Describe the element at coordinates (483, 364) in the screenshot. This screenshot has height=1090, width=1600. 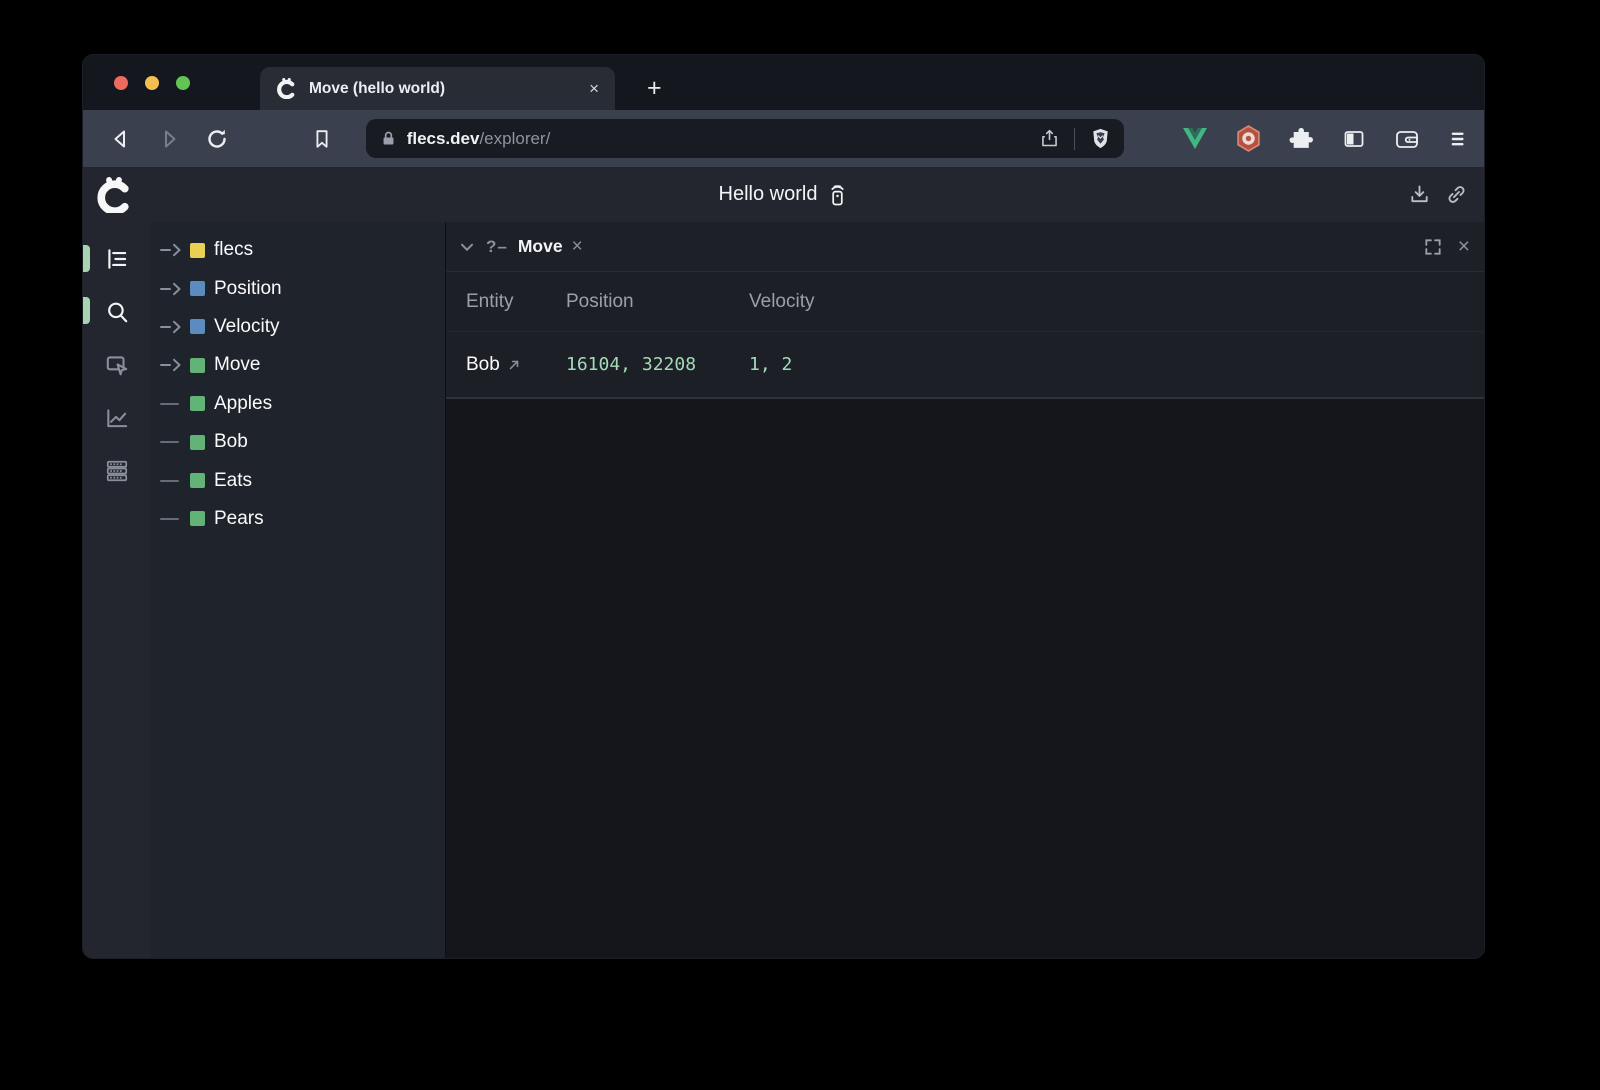
I see `entity-name: Bob` at that location.